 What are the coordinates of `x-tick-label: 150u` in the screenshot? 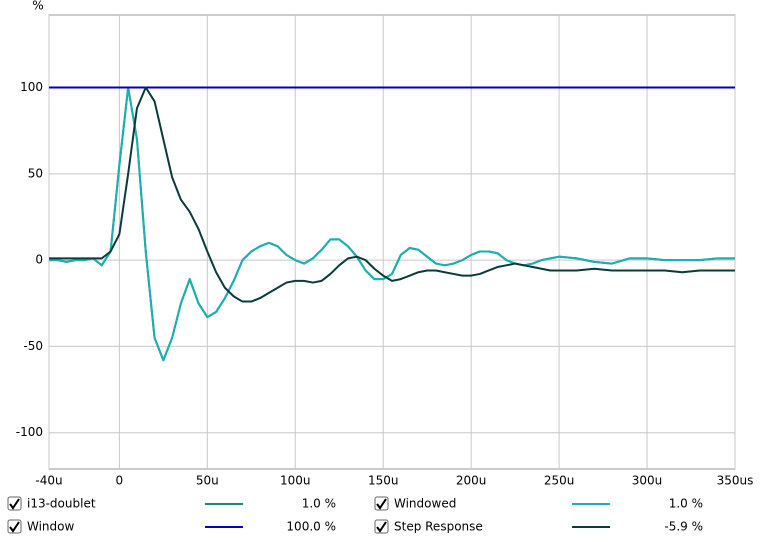 It's located at (383, 481).